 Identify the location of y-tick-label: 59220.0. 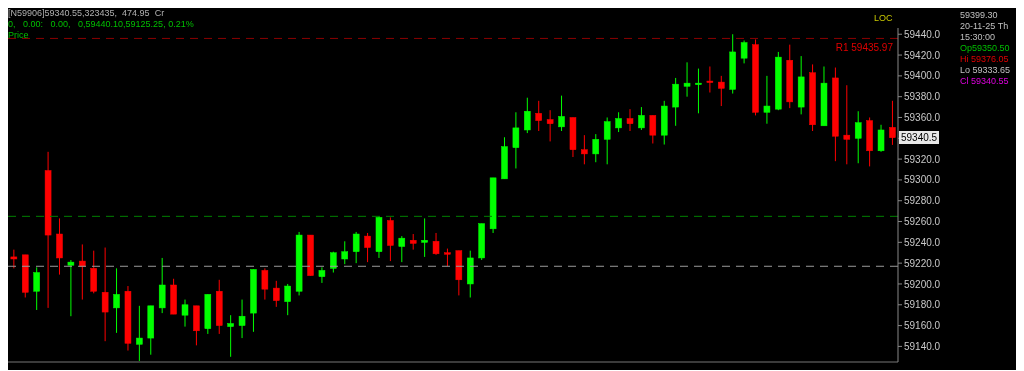
(922, 263).